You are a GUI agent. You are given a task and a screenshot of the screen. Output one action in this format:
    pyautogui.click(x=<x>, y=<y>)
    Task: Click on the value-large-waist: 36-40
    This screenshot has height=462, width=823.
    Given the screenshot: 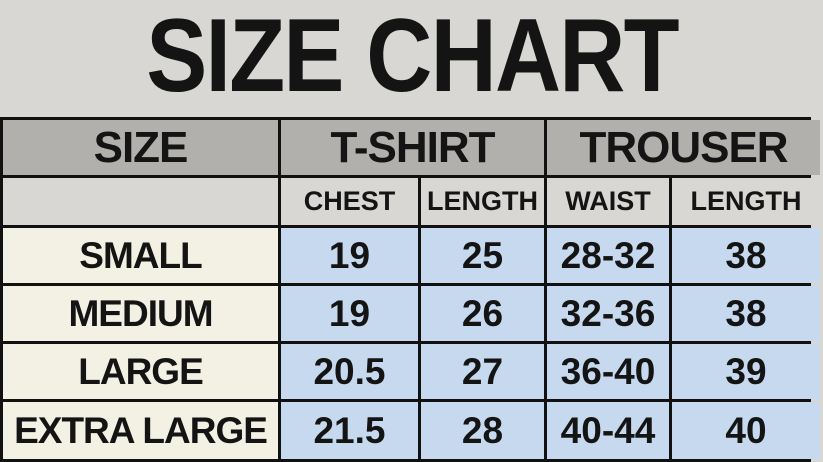 What is the action you would take?
    pyautogui.click(x=608, y=371)
    